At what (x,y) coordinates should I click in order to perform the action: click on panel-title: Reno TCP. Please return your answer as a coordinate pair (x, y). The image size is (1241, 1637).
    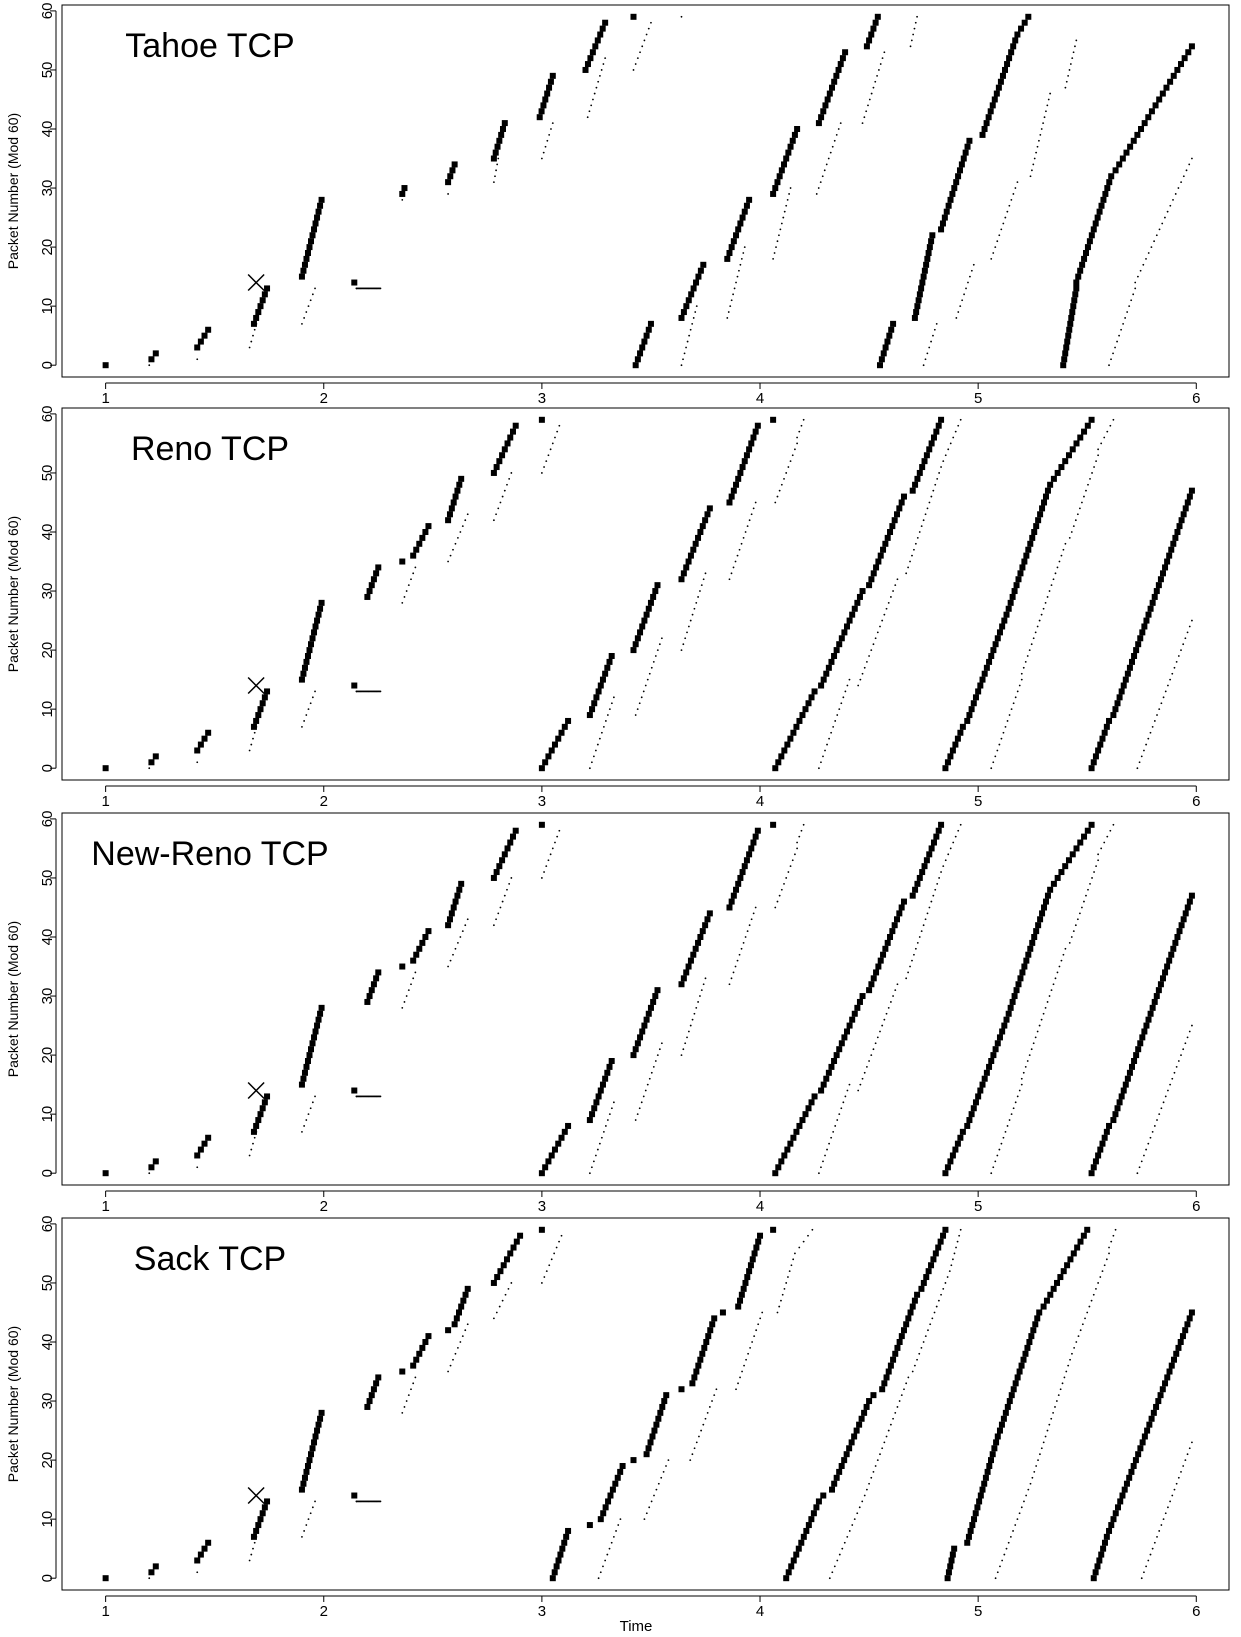
    Looking at the image, I should click on (210, 449).